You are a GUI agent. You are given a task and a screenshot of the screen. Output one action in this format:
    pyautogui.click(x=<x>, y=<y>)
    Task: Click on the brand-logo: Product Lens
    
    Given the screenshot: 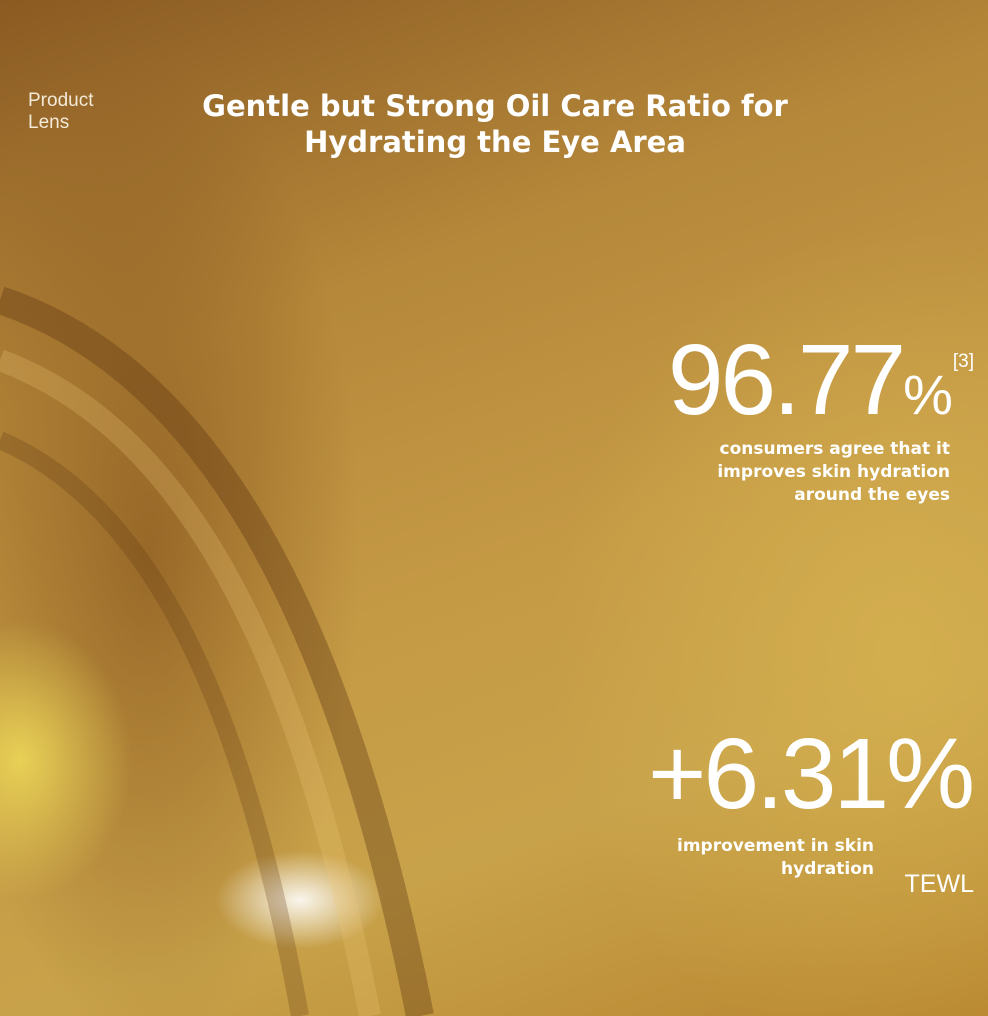 What is the action you would take?
    pyautogui.click(x=60, y=112)
    